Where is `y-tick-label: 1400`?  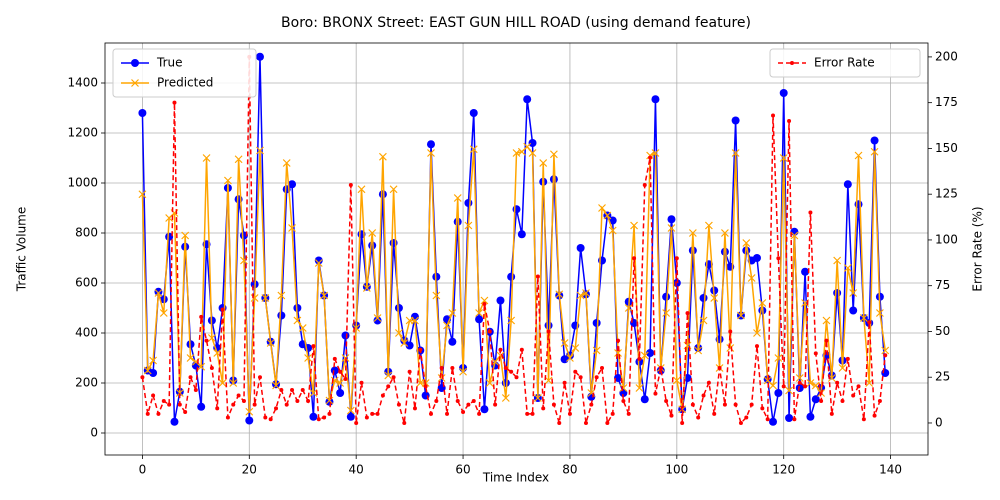 y-tick-label: 1400 is located at coordinates (82, 83).